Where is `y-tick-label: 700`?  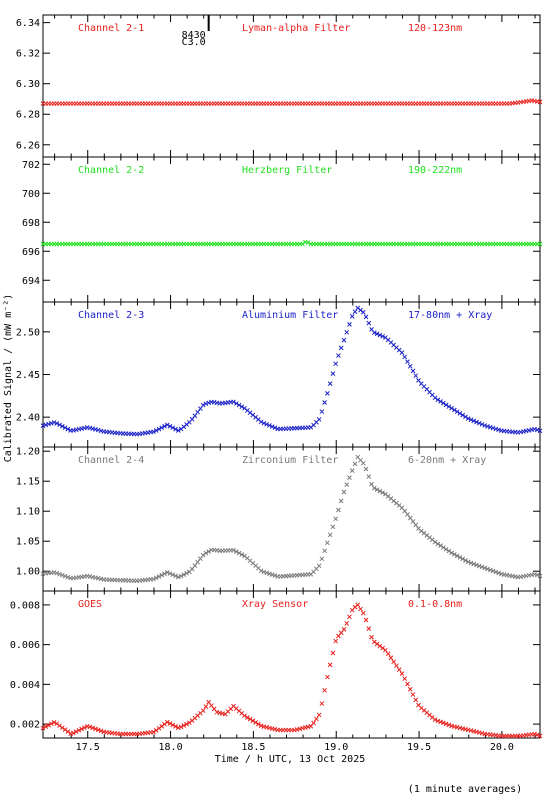
y-tick-label: 700 is located at coordinates (31, 194).